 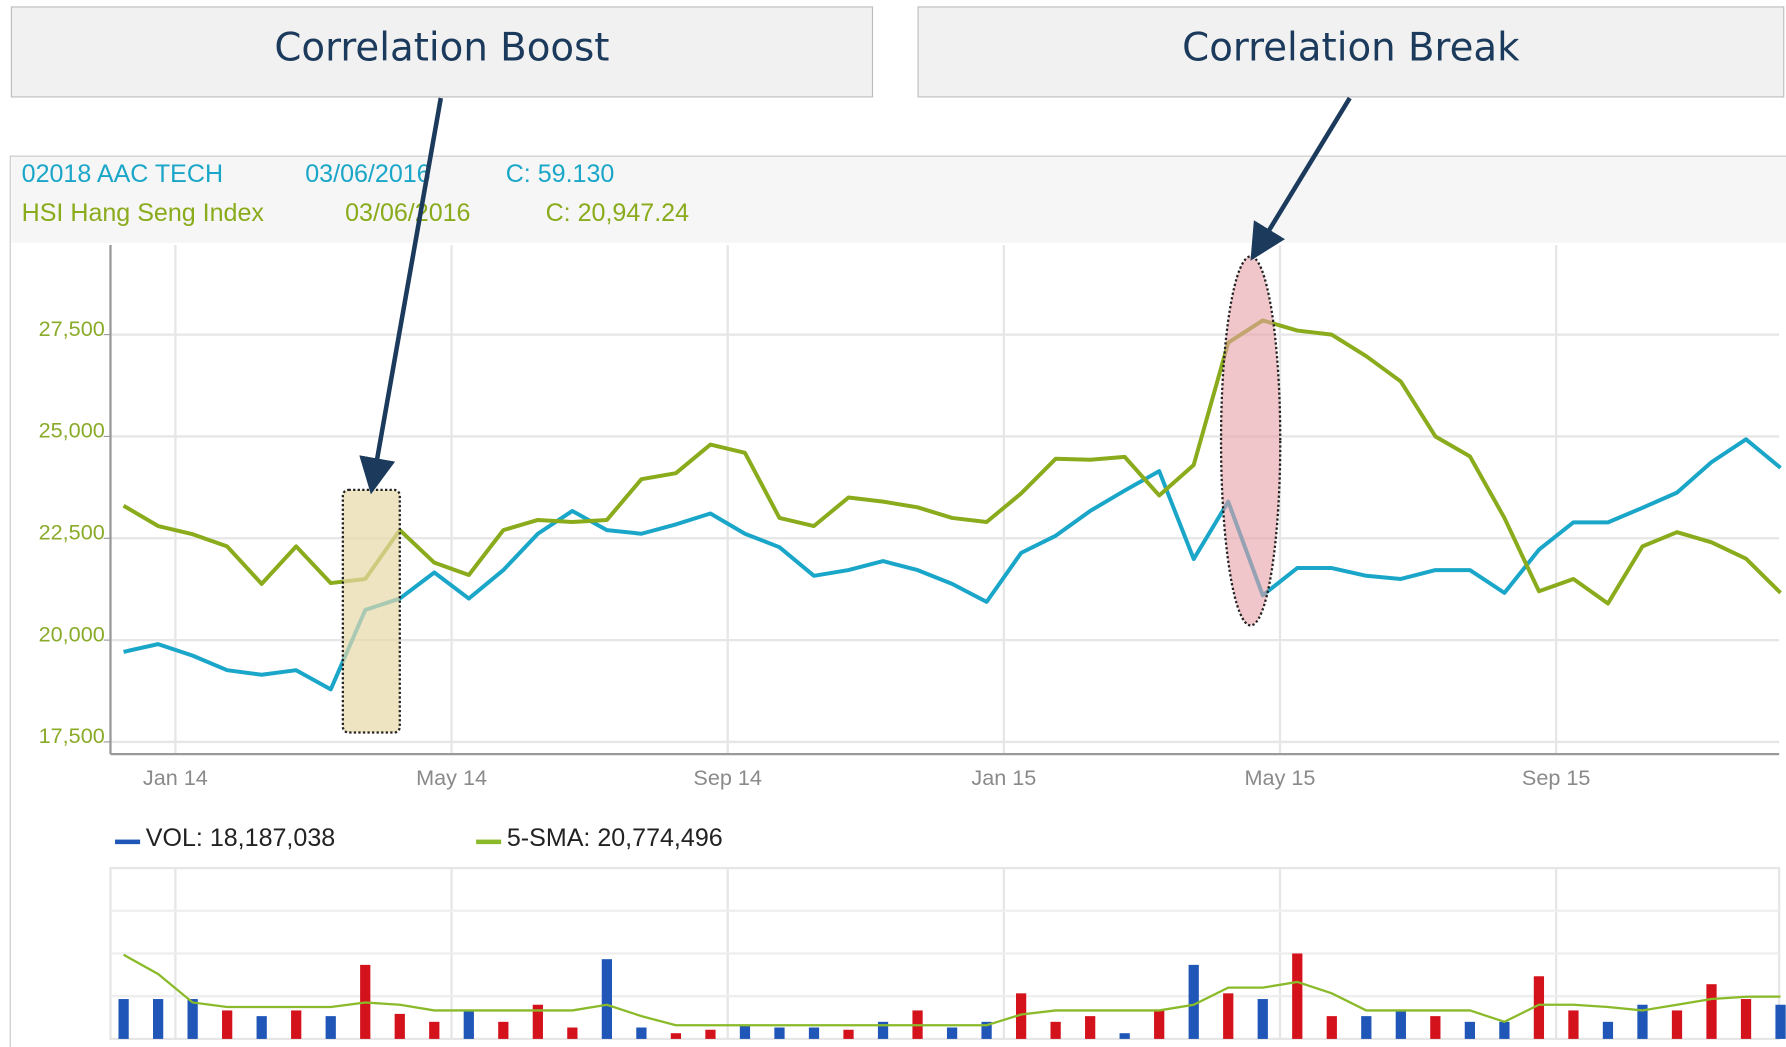 I want to click on y-tick-label: 17,500, so click(x=72, y=735).